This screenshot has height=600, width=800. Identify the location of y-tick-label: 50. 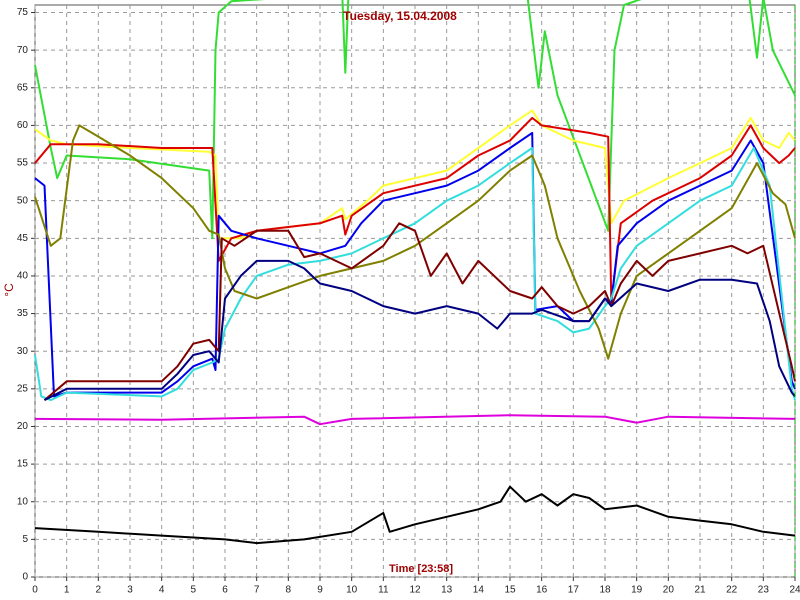
(23, 200).